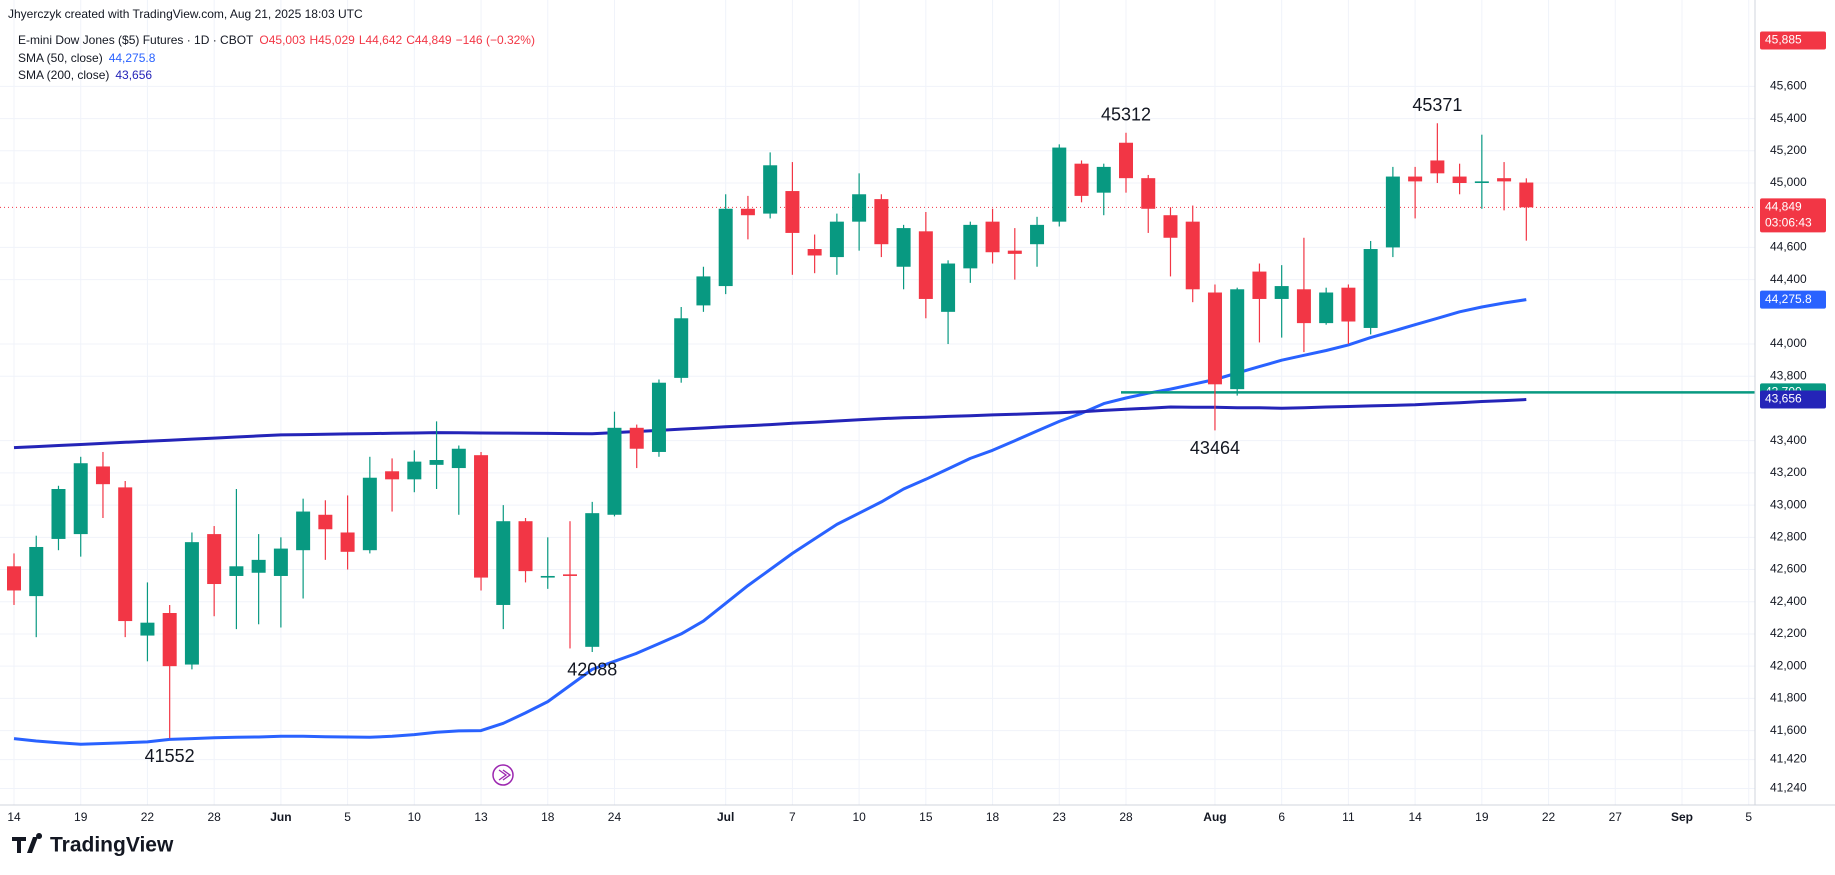 This screenshot has height=875, width=1835. I want to click on y-tick-label: 43,200, so click(1788, 472).